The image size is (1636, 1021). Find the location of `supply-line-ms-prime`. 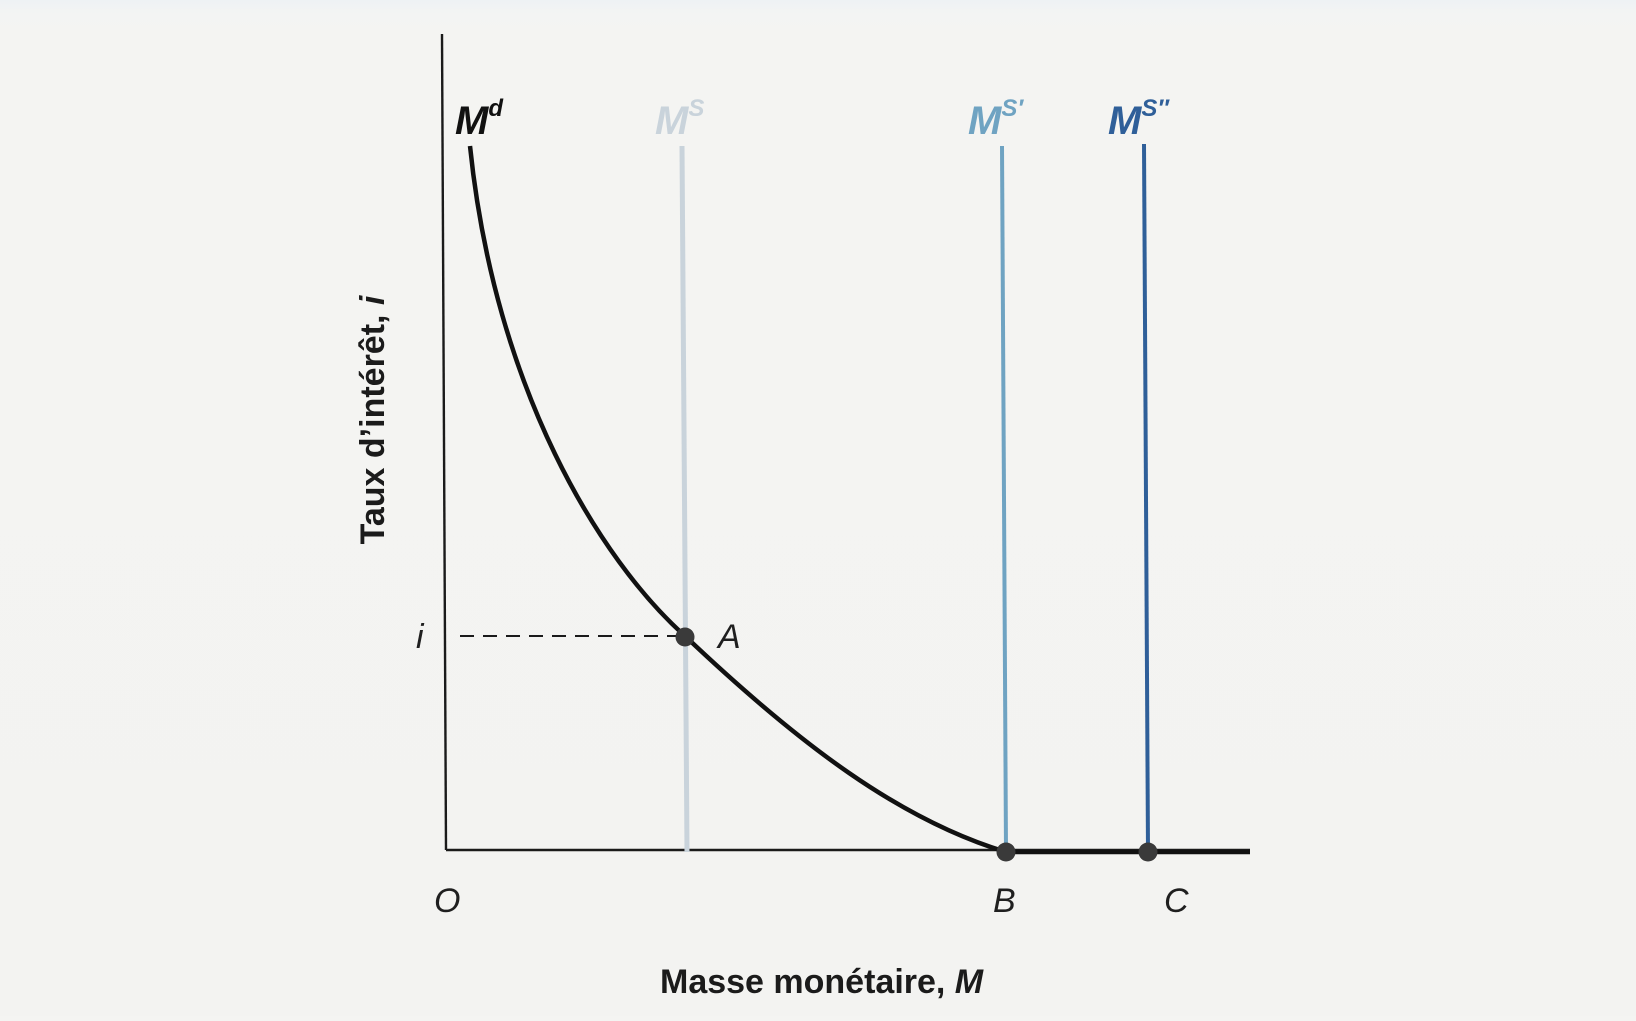

supply-line-ms-prime is located at coordinates (1004, 499).